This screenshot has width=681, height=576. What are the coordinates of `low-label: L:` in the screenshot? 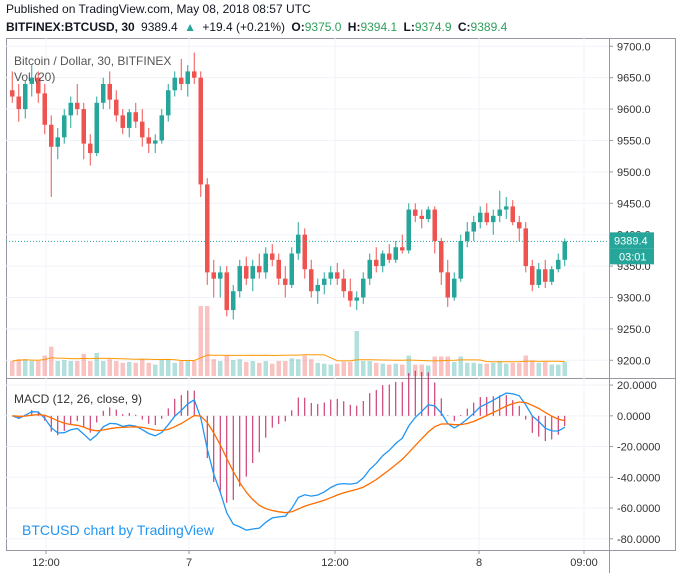 It's located at (409, 27).